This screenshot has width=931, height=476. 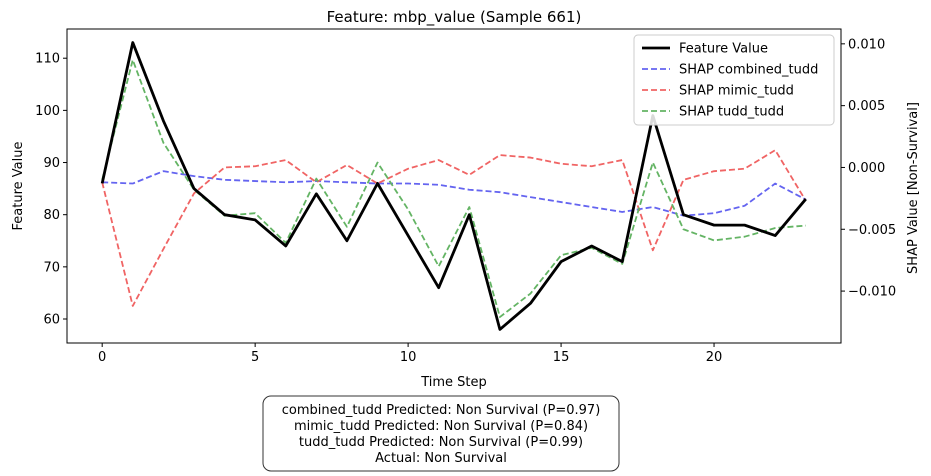 I want to click on legend-label: Feature Value, so click(x=723, y=49).